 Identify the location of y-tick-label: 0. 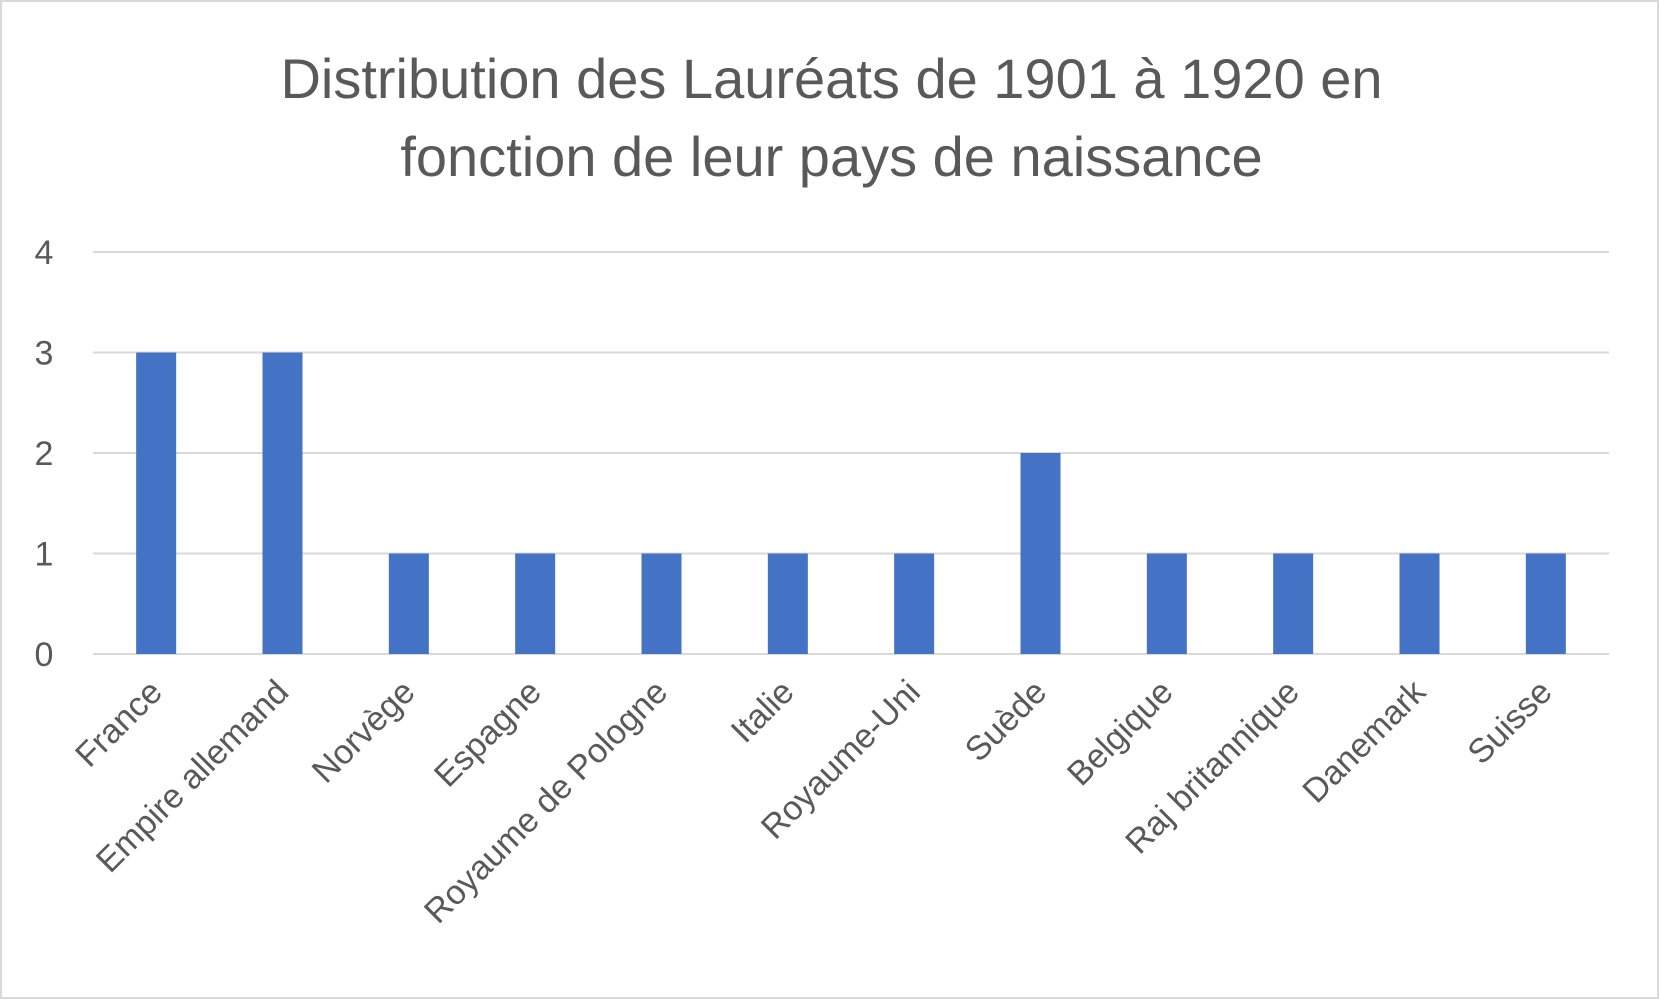
(44, 655).